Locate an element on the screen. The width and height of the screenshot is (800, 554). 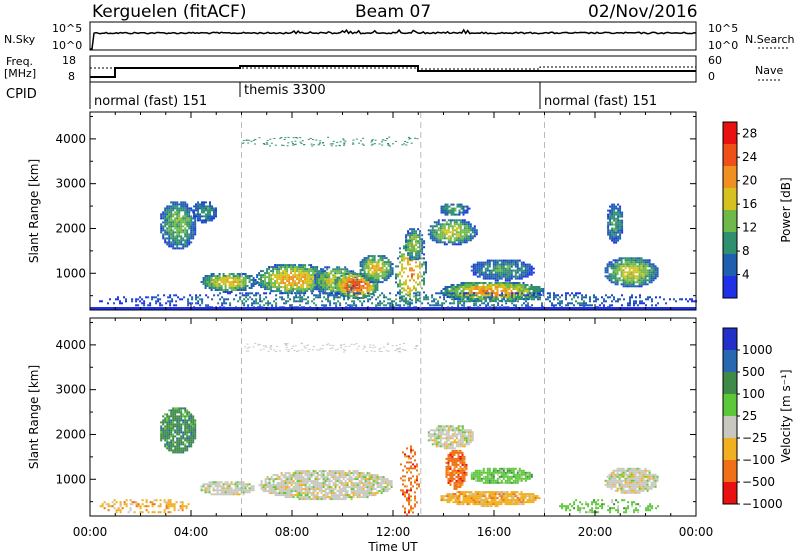
colorbar-tick-label: −25 is located at coordinates (754, 438).